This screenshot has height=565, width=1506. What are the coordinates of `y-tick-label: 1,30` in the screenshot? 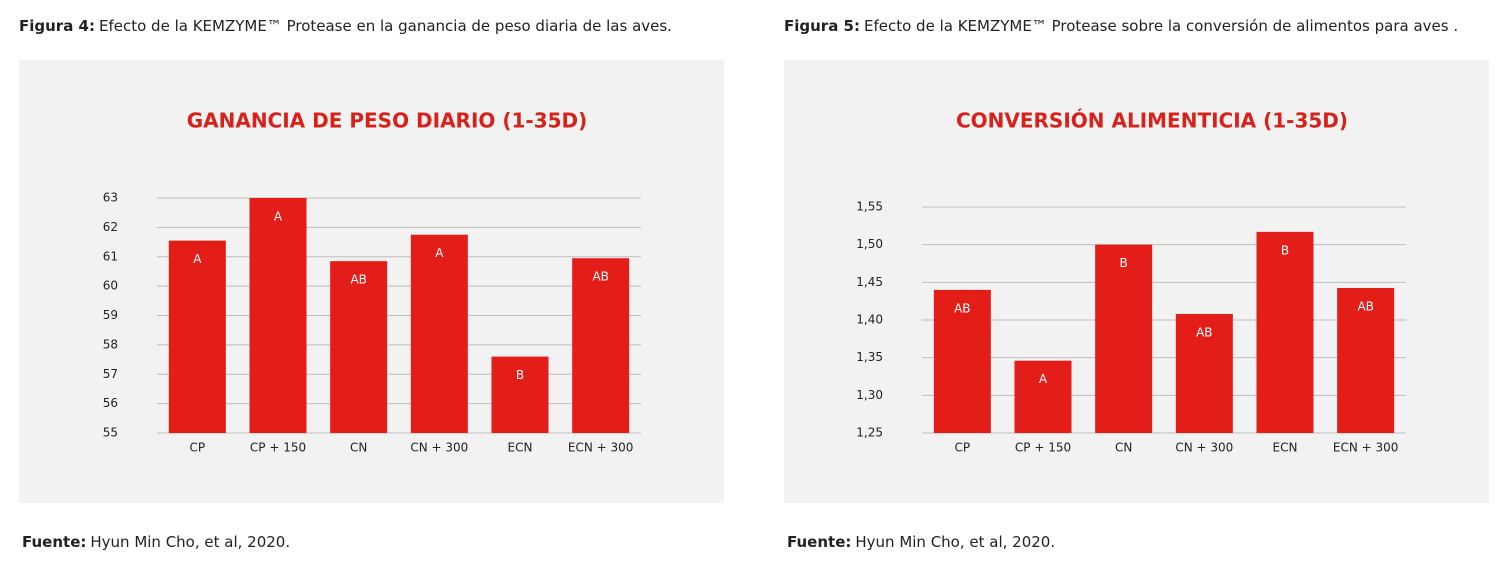 It's located at (869, 395).